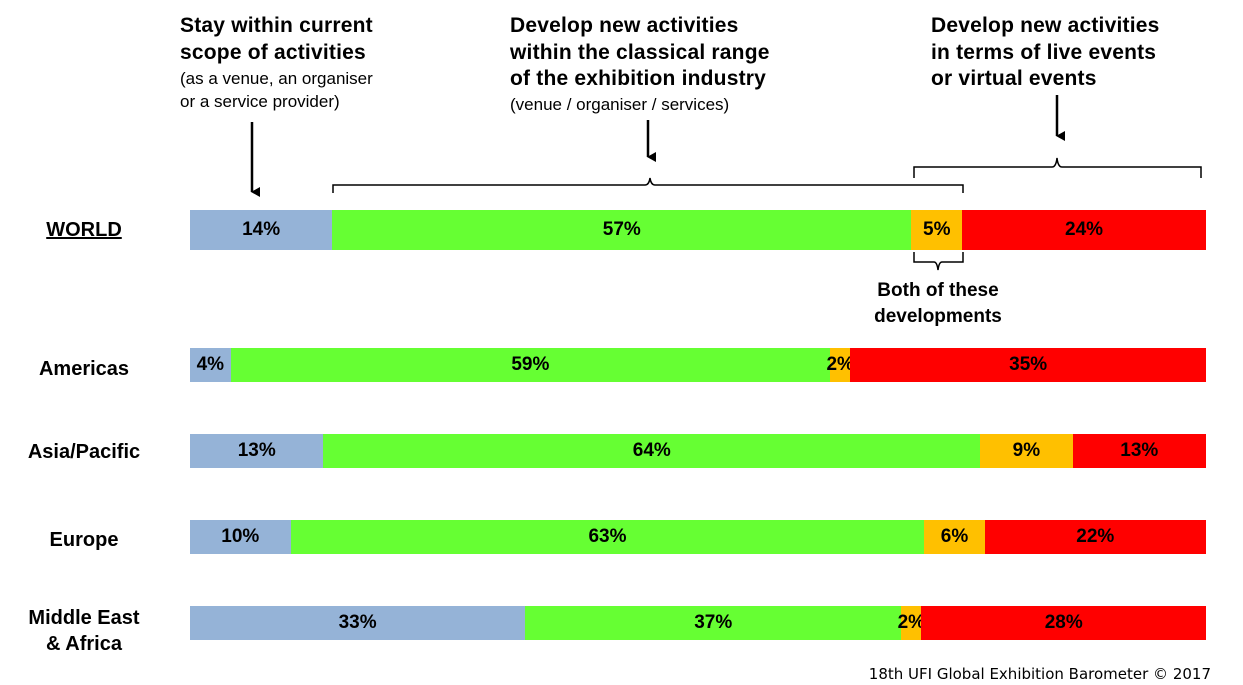  I want to click on bar-segment-asia-pacific-s2: 64%, so click(652, 451).